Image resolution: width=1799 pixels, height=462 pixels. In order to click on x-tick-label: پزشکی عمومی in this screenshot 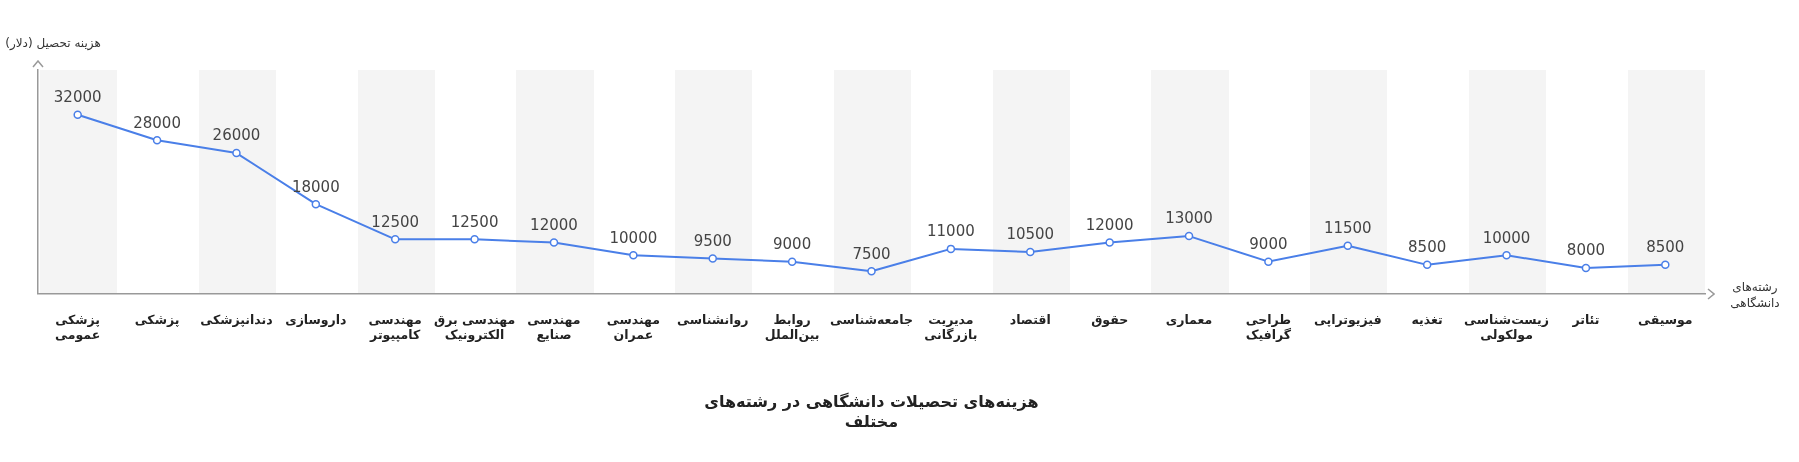, I will do `click(78, 327)`.